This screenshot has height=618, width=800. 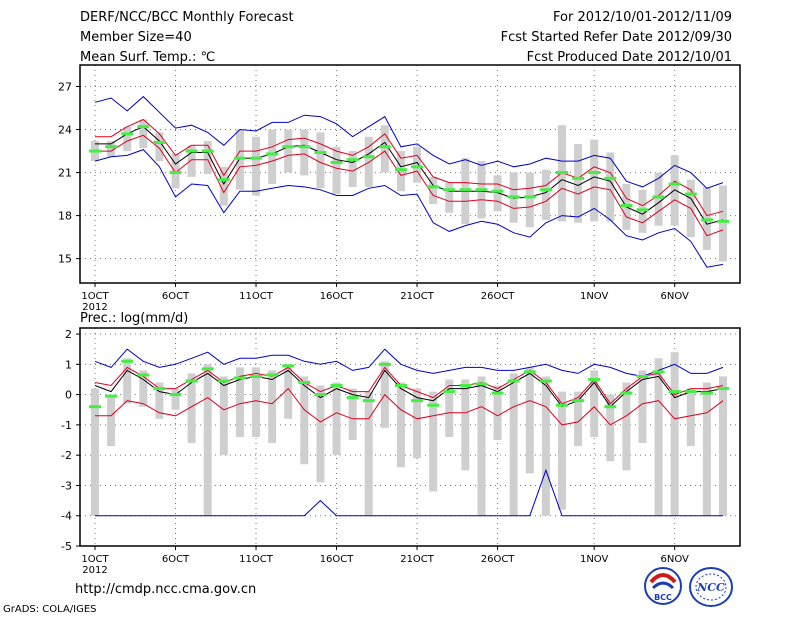 I want to click on y-tick-label: -4, so click(x=66, y=516).